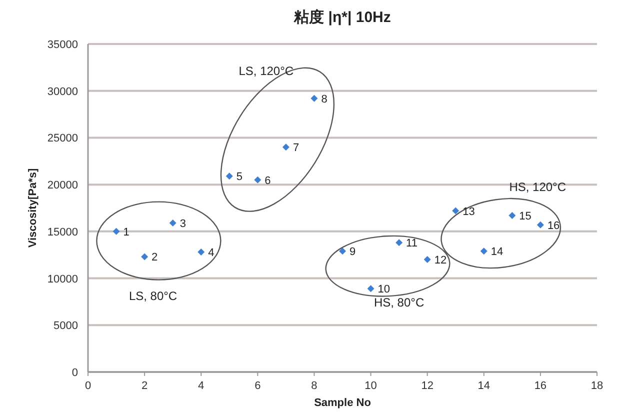  What do you see at coordinates (75, 373) in the screenshot?
I see `y-tick-label: 0` at bounding box center [75, 373].